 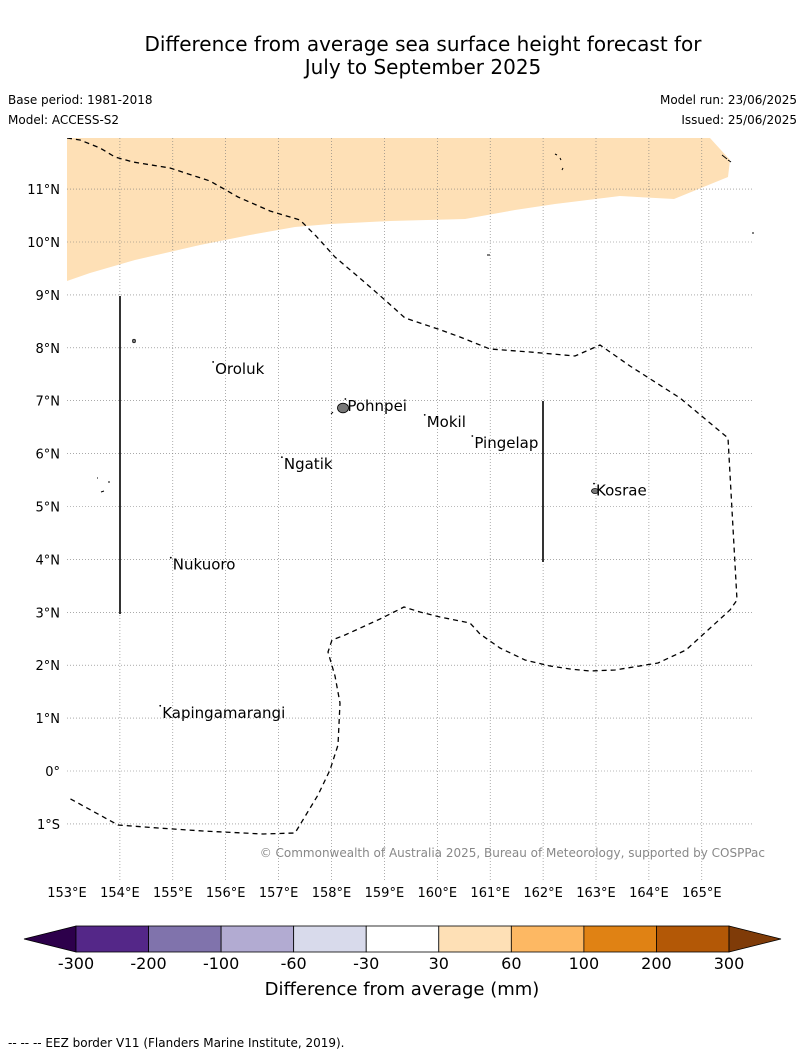 I want to click on latitude-tick-label: 3°N, so click(x=48, y=613).